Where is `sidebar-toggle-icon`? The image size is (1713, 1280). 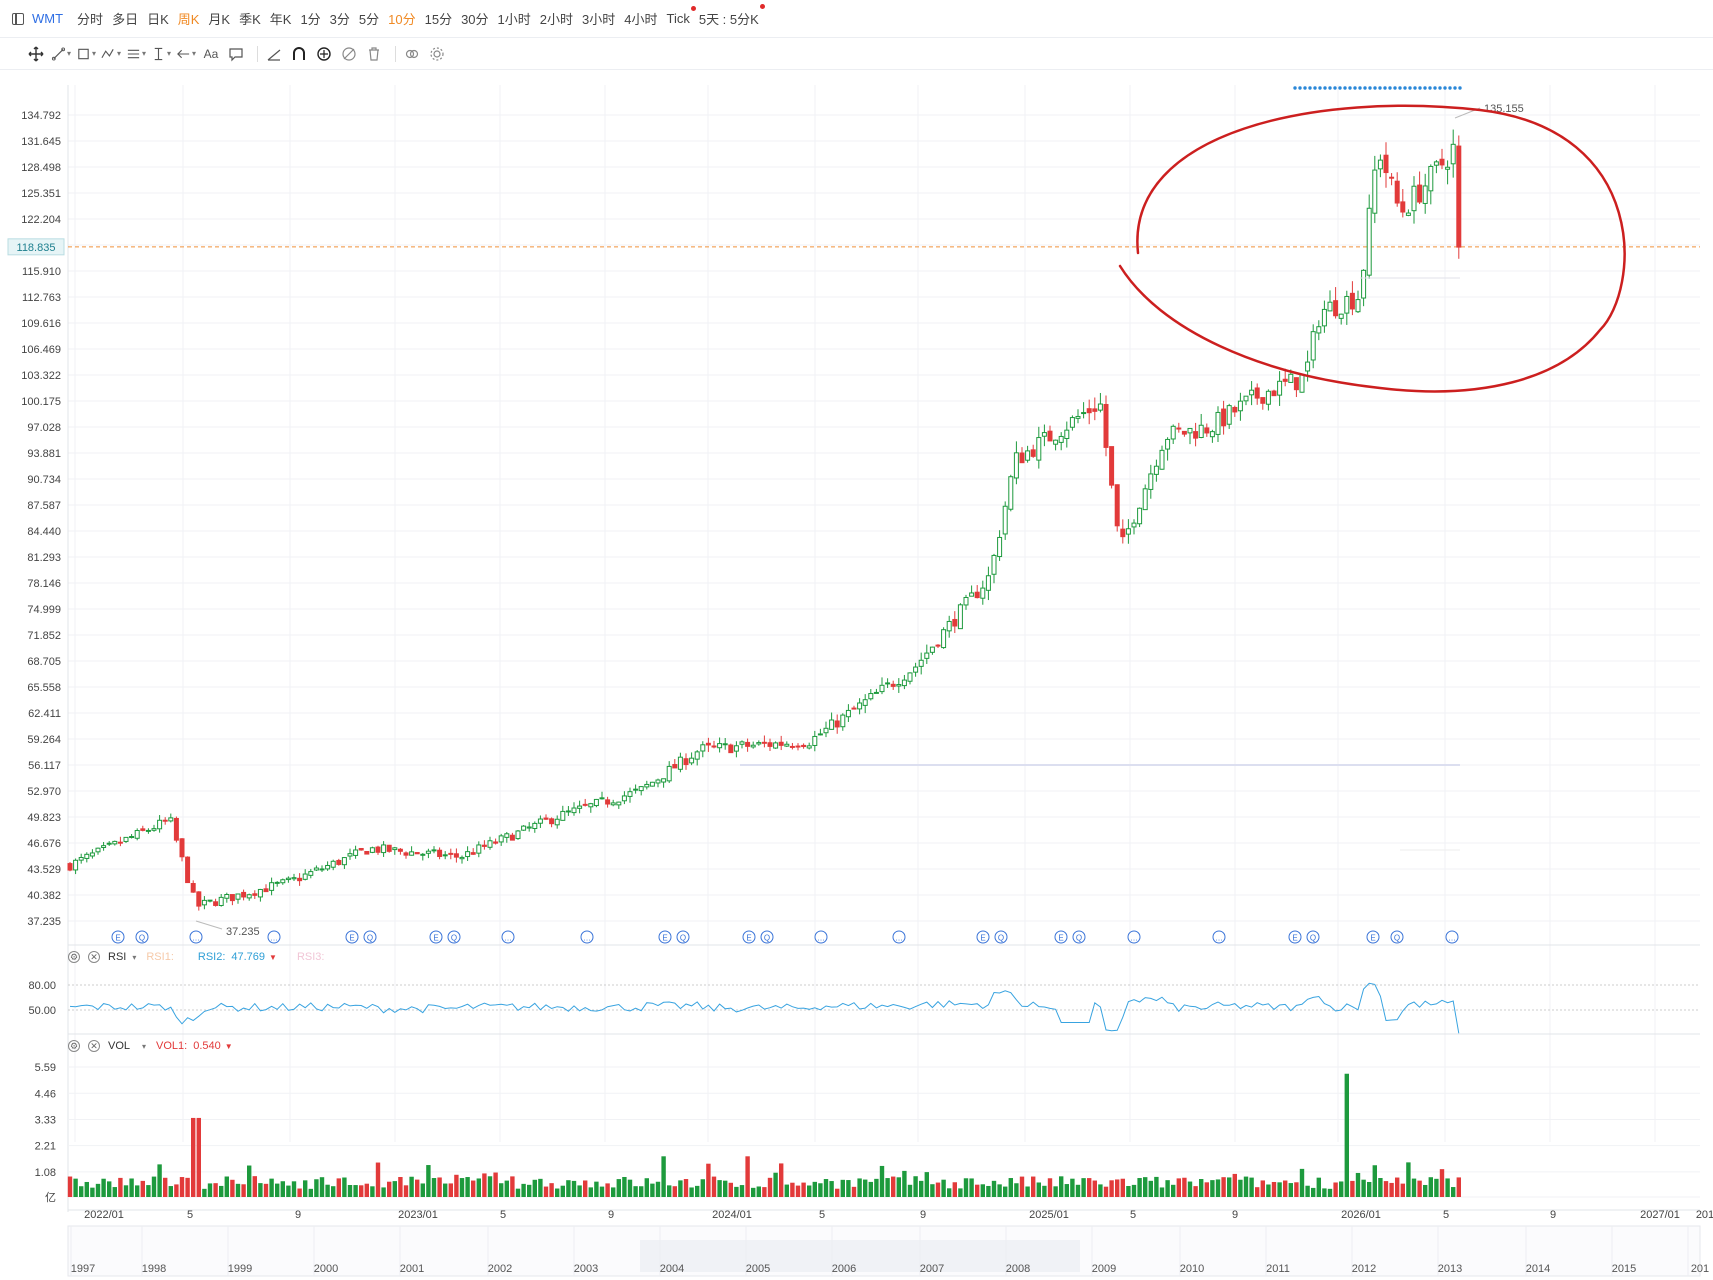
sidebar-toggle-icon is located at coordinates (18, 18).